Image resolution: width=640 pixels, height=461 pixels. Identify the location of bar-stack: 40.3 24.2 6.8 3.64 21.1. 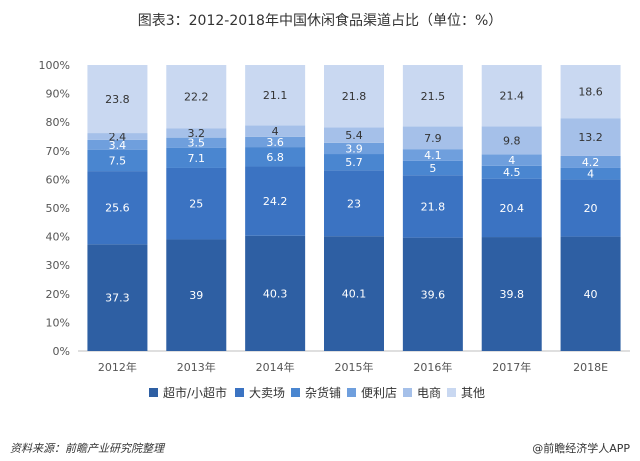
(275, 208).